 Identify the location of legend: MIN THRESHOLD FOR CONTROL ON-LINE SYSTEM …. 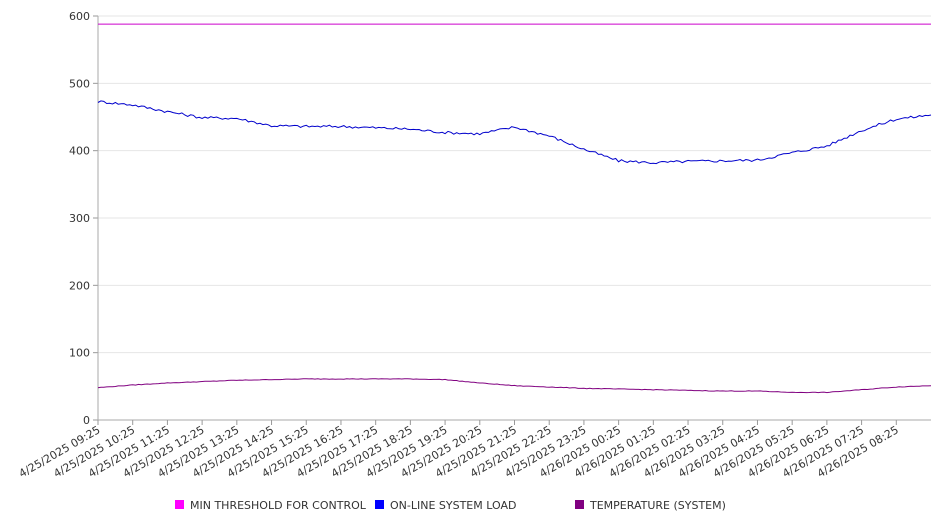
(450, 505).